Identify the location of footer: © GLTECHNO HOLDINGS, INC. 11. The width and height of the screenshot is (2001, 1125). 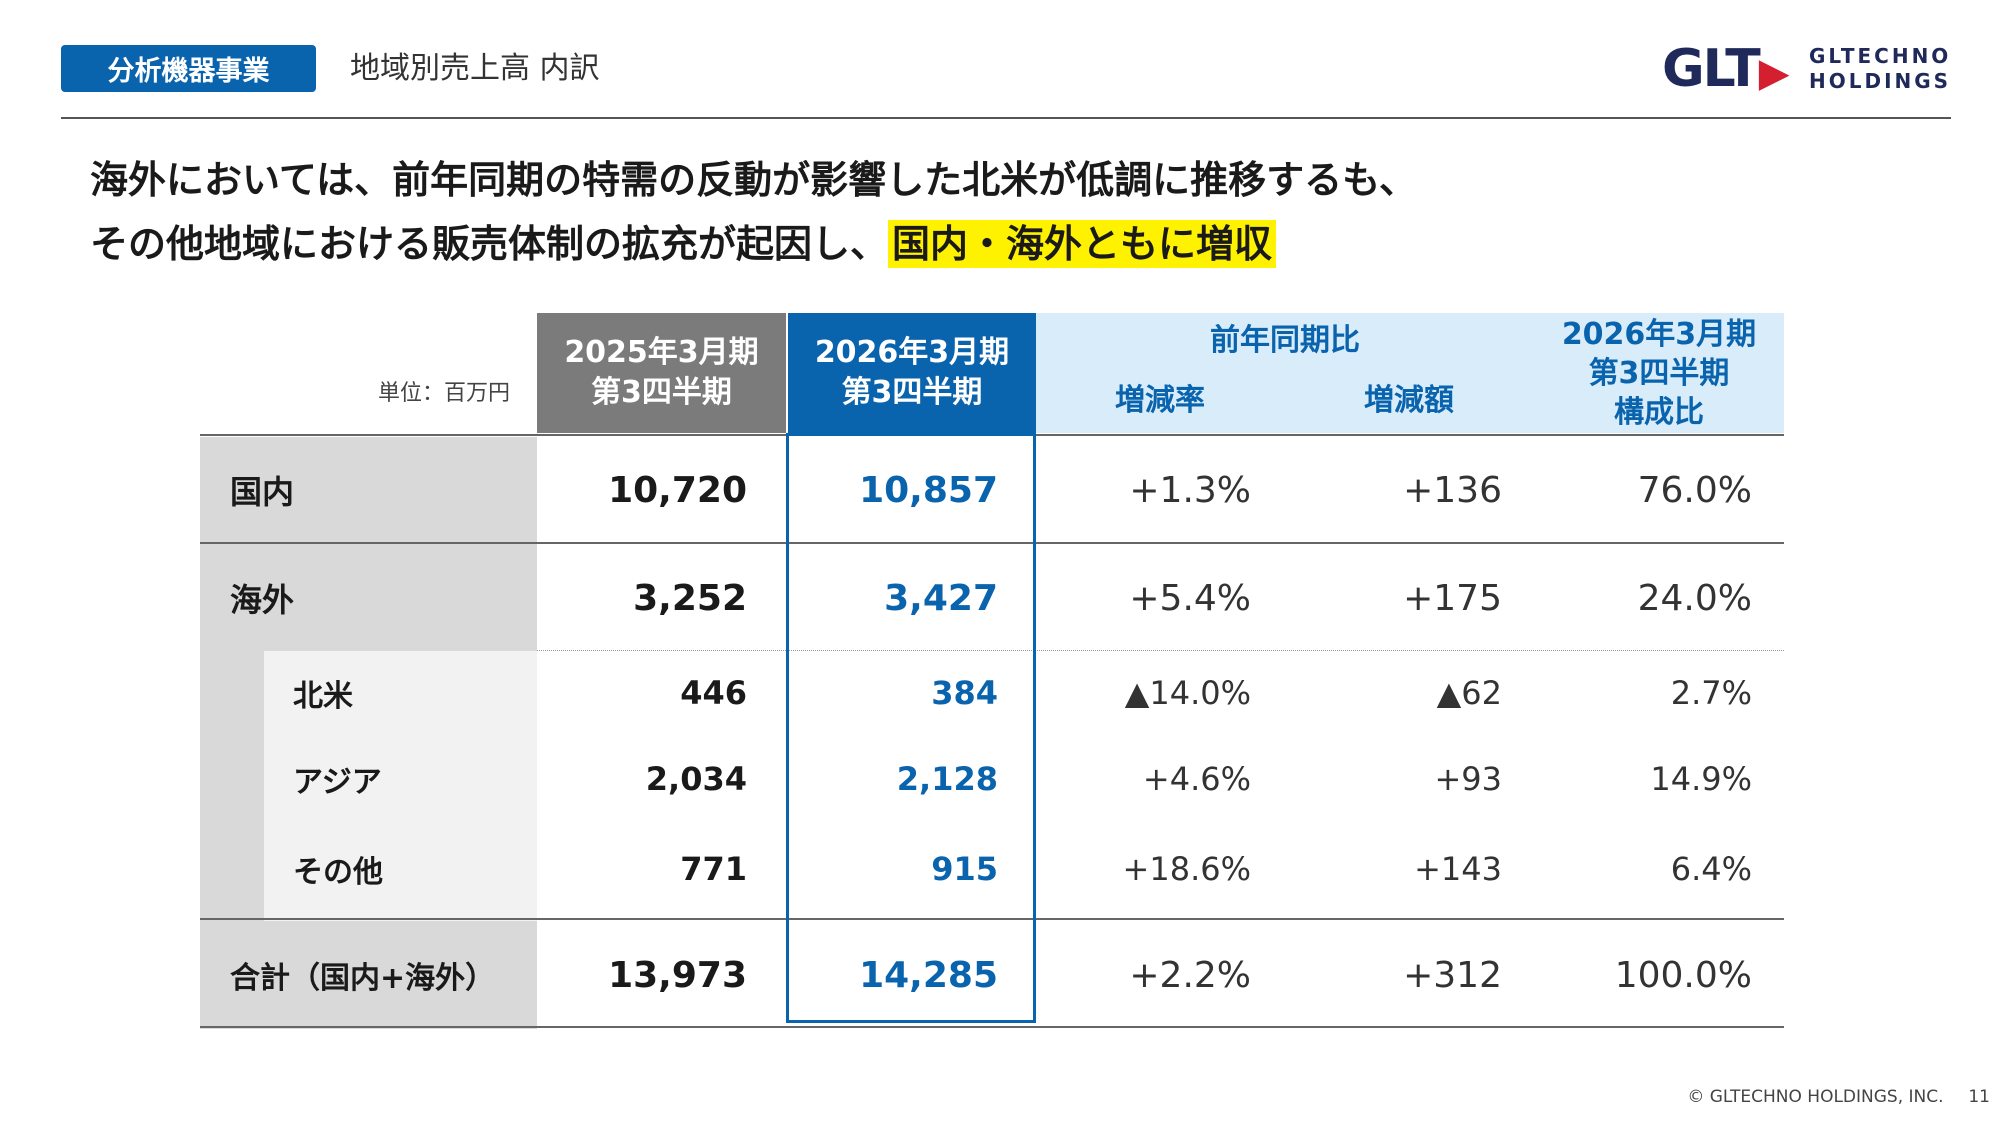
(1795, 1097).